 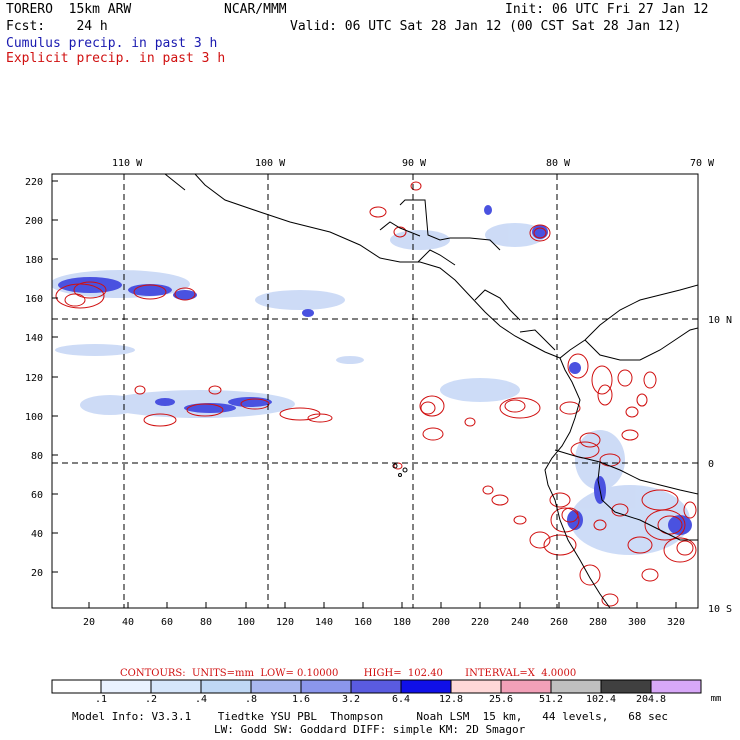 What do you see at coordinates (34, 299) in the screenshot?
I see `y-label: 160` at bounding box center [34, 299].